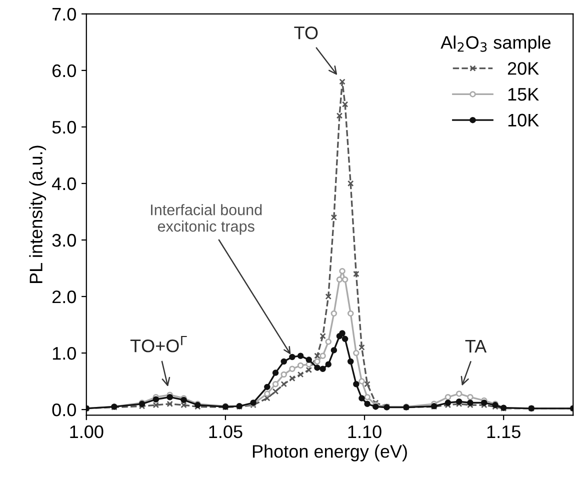 Image resolution: width=576 pixels, height=480 pixels. I want to click on legend-title: Al$_{2}$O$_{3}$ sample, so click(495, 44).